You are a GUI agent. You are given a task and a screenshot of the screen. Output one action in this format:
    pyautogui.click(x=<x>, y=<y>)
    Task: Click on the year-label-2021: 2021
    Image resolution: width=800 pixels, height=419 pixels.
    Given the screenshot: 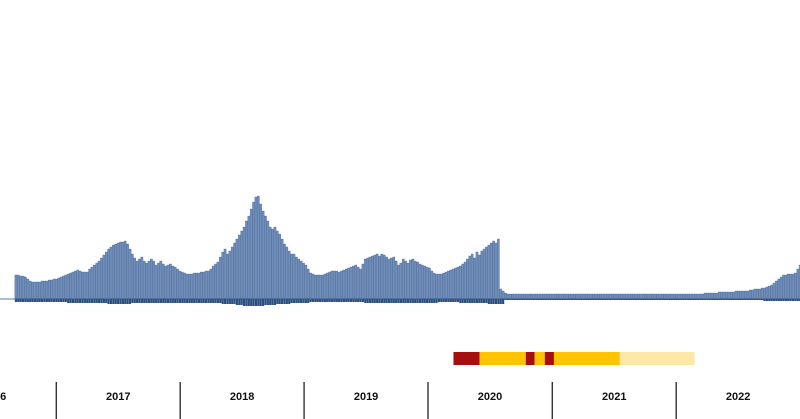 What is the action you would take?
    pyautogui.click(x=614, y=397)
    